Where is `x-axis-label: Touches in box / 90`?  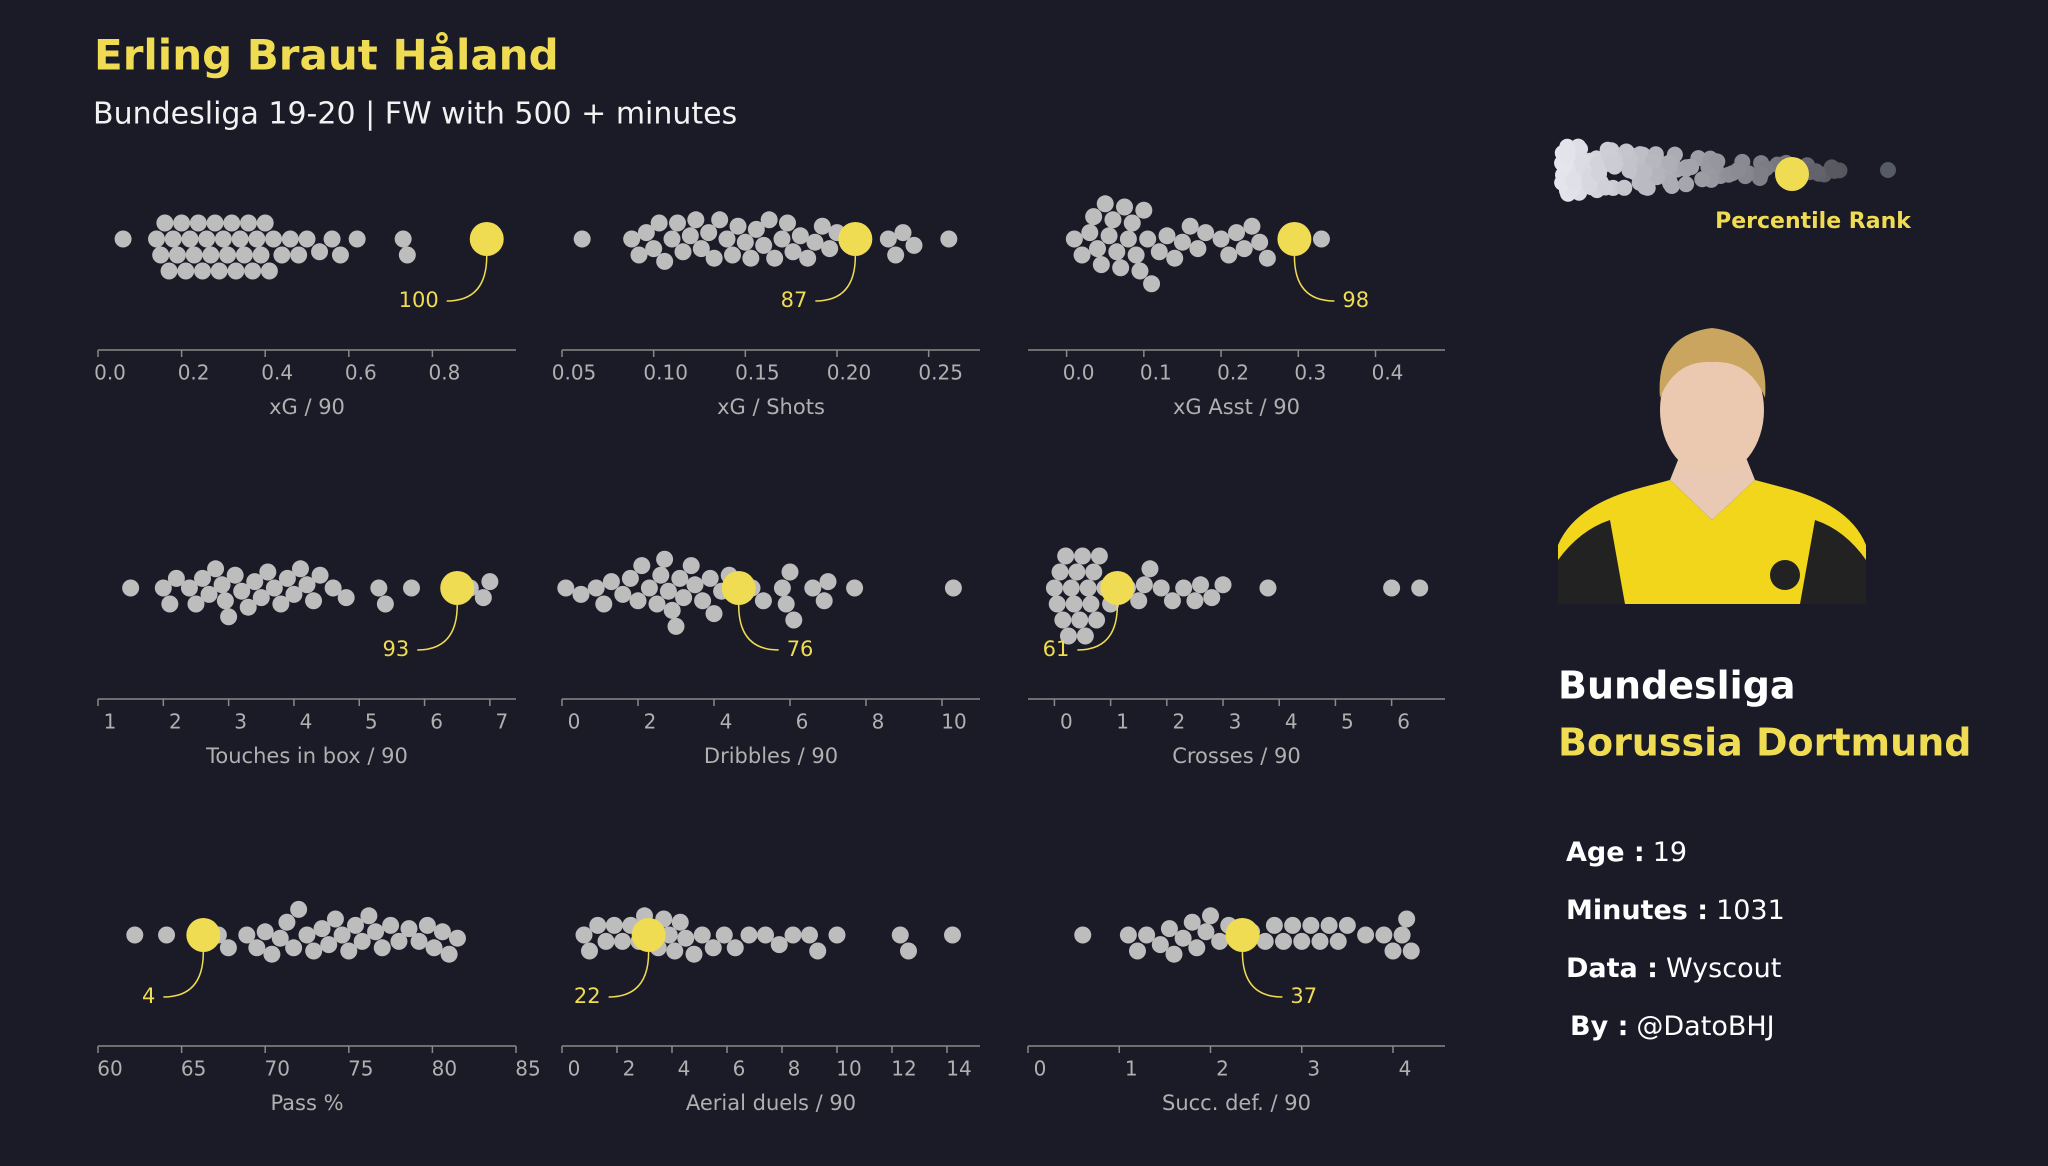
x-axis-label: Touches in box / 90 is located at coordinates (306, 756).